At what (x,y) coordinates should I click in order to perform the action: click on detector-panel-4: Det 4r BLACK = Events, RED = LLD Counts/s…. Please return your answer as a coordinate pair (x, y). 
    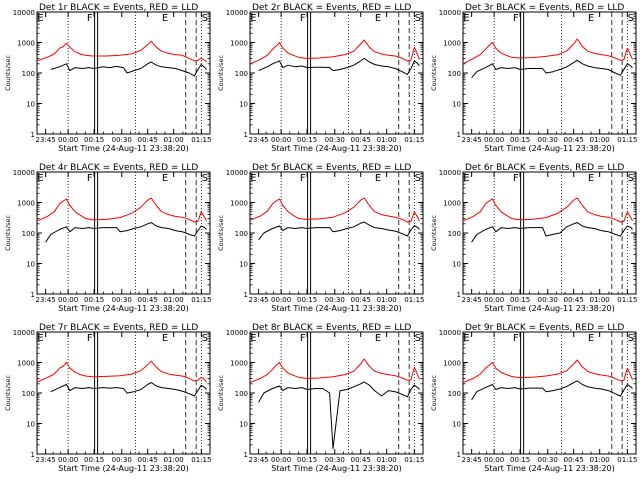
    Looking at the image, I should click on (107, 238).